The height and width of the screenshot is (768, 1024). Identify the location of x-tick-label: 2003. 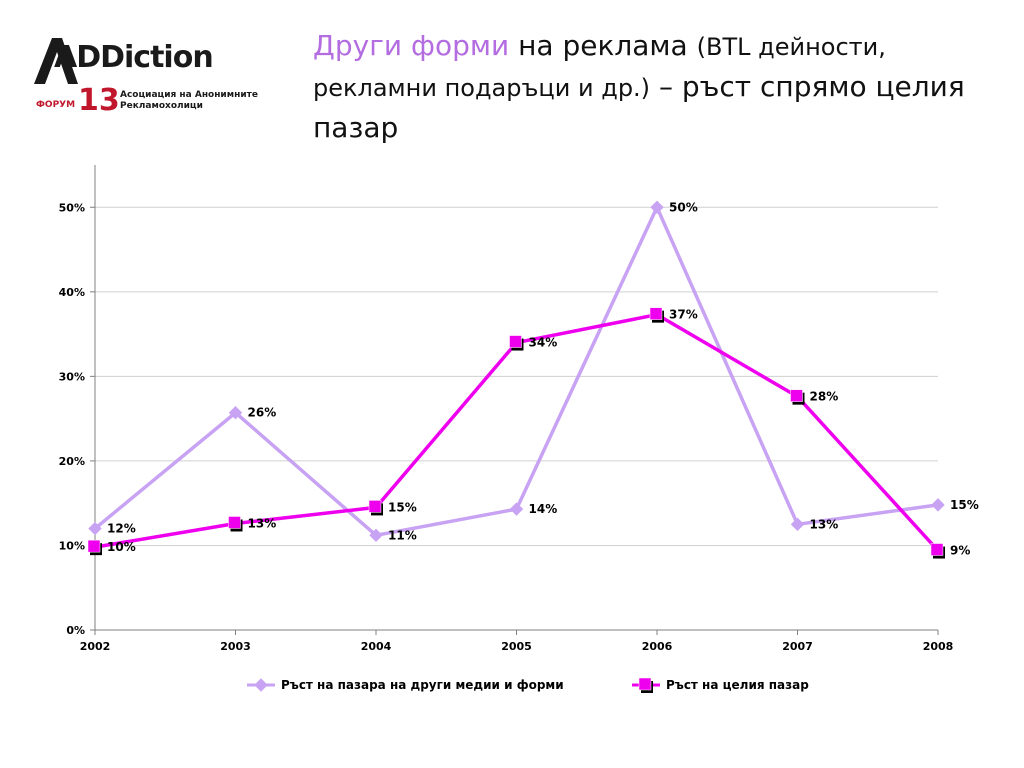
(235, 646).